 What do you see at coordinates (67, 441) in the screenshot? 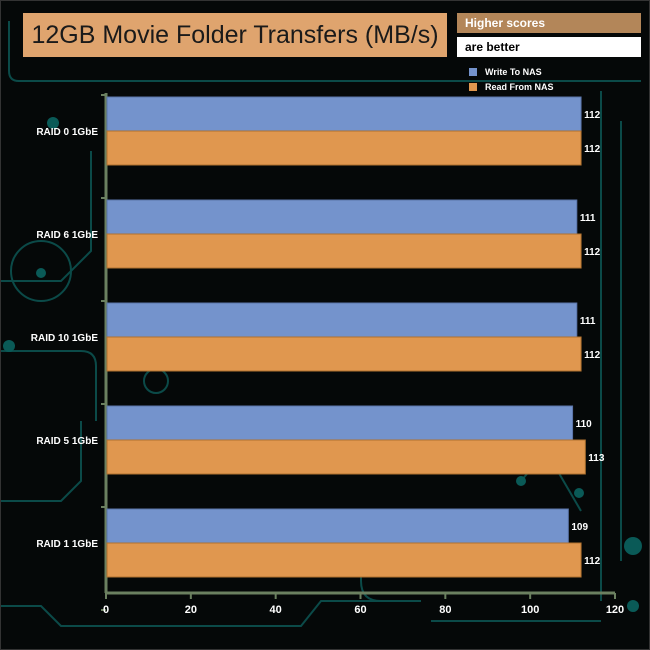
I see `category-label: RAID 5 1GbE` at bounding box center [67, 441].